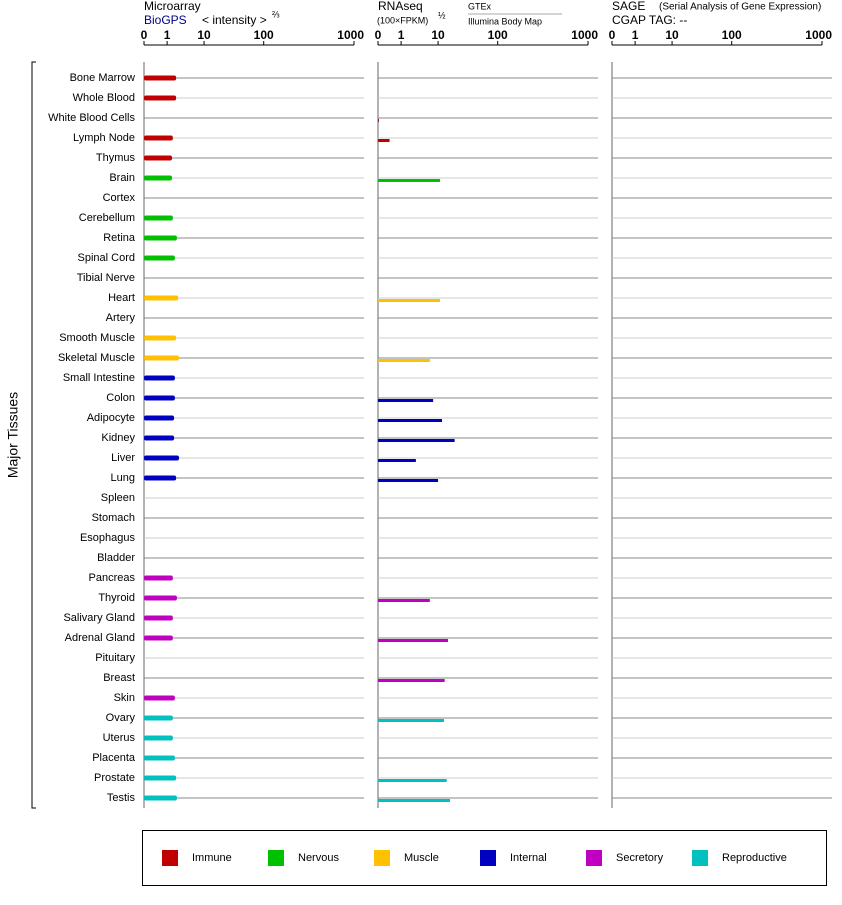  I want to click on category-label: Pituitary, so click(115, 658).